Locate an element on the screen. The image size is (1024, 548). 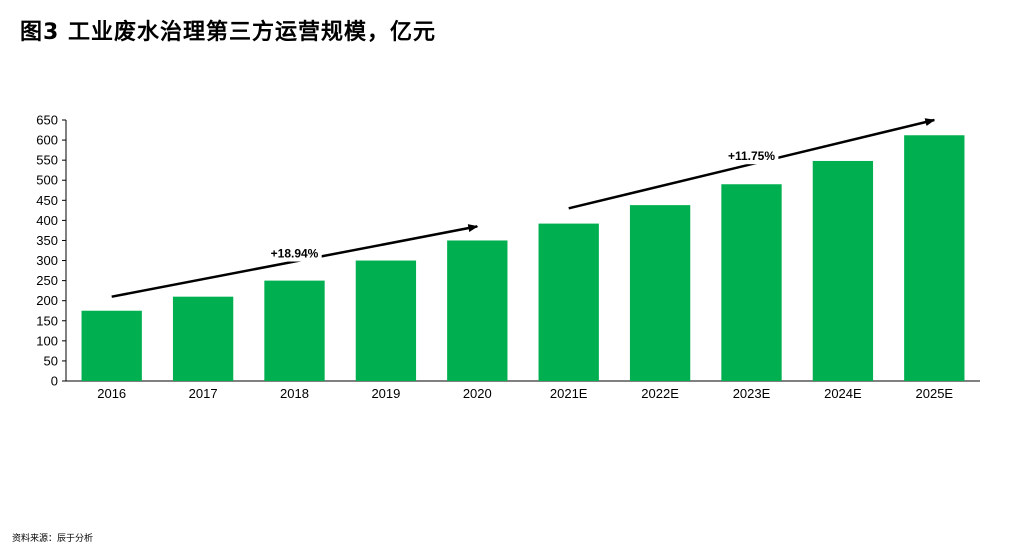
y-tick-label: 650 is located at coordinates (47, 120).